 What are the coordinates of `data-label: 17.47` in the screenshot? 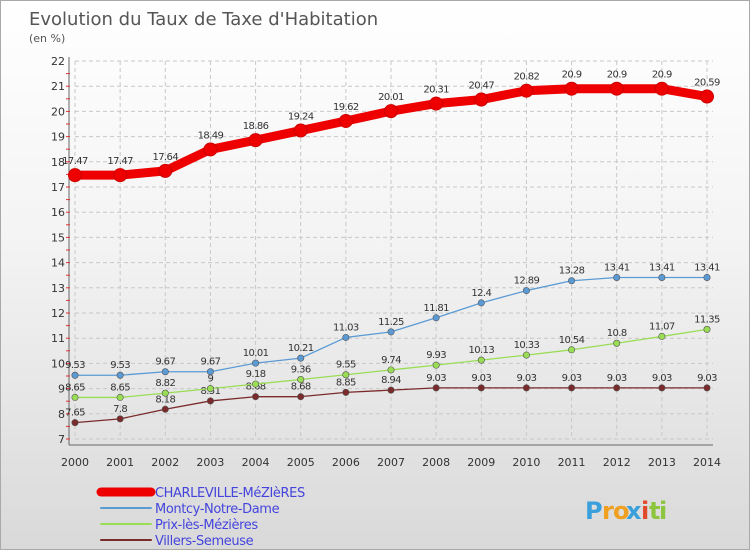 It's located at (120, 161).